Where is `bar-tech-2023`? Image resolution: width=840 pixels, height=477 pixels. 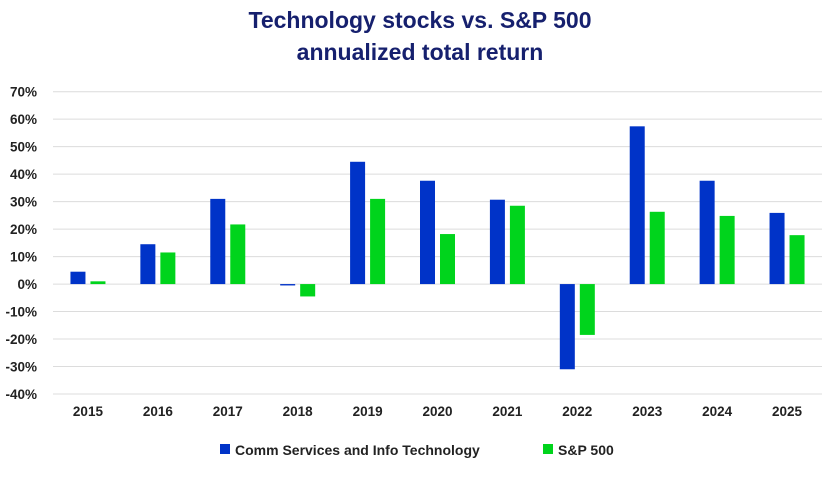
bar-tech-2023 is located at coordinates (637, 205).